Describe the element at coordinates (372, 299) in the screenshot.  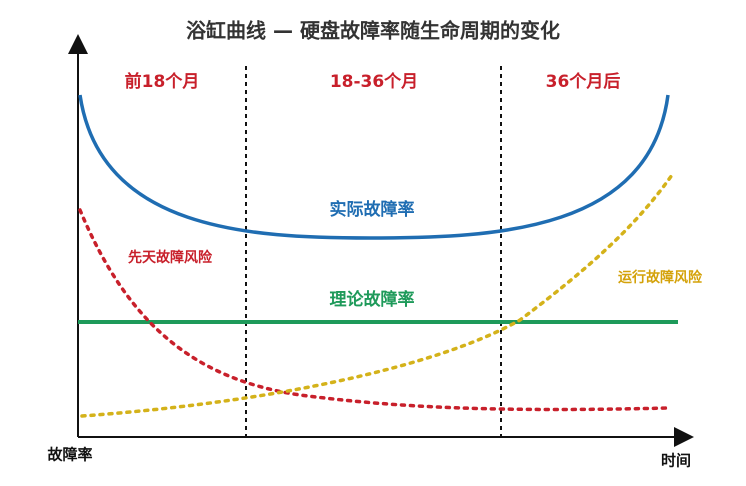
I see `curve-label: 理论故障率` at that location.